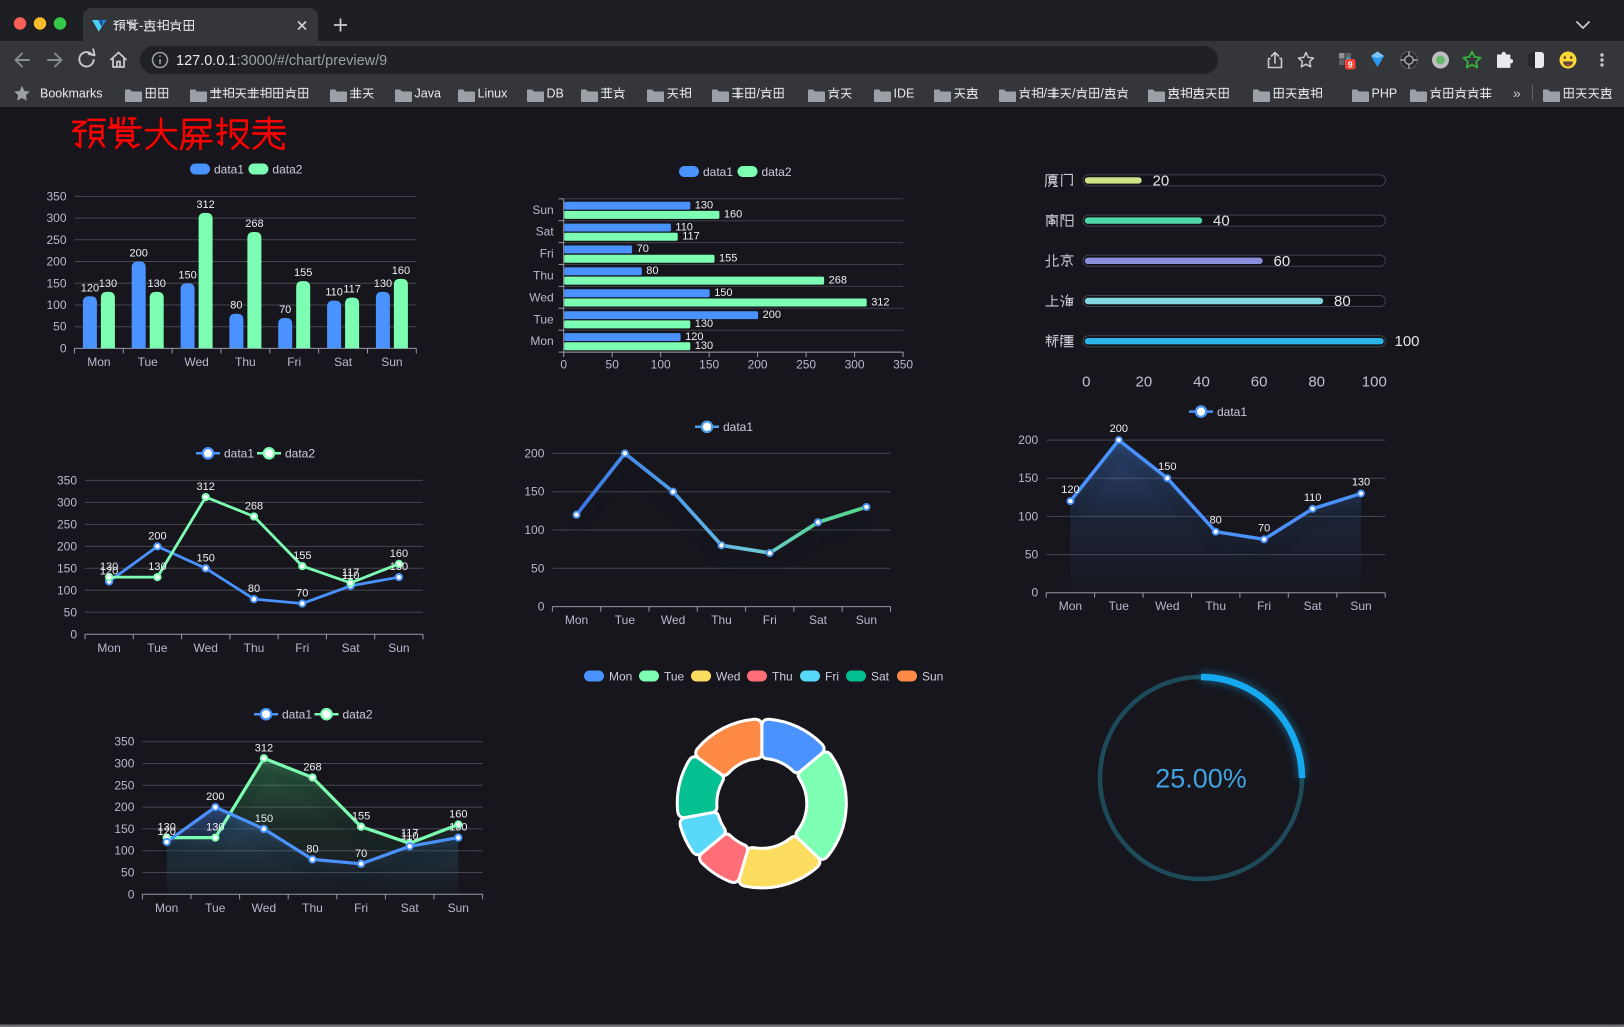 This screenshot has width=1624, height=1027. I want to click on svg-text: 117, so click(691, 237).